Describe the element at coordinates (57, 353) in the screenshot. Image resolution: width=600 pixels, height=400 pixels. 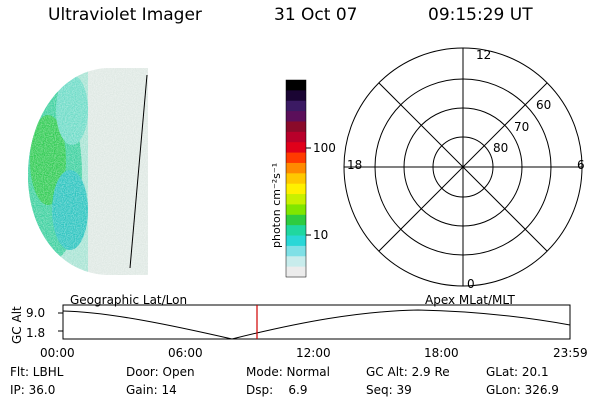
I see `tick-0000: 00:00` at that location.